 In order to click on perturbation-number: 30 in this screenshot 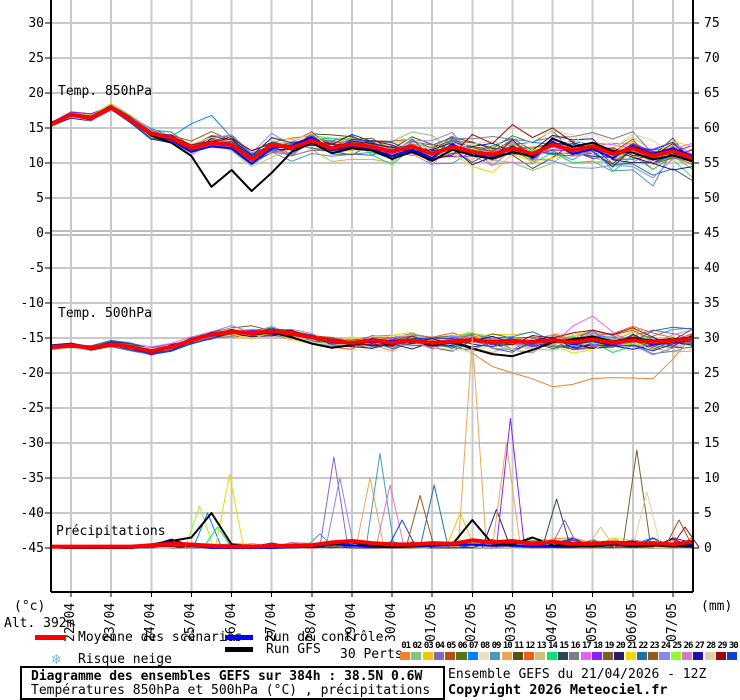, I will do `click(733, 646)`.